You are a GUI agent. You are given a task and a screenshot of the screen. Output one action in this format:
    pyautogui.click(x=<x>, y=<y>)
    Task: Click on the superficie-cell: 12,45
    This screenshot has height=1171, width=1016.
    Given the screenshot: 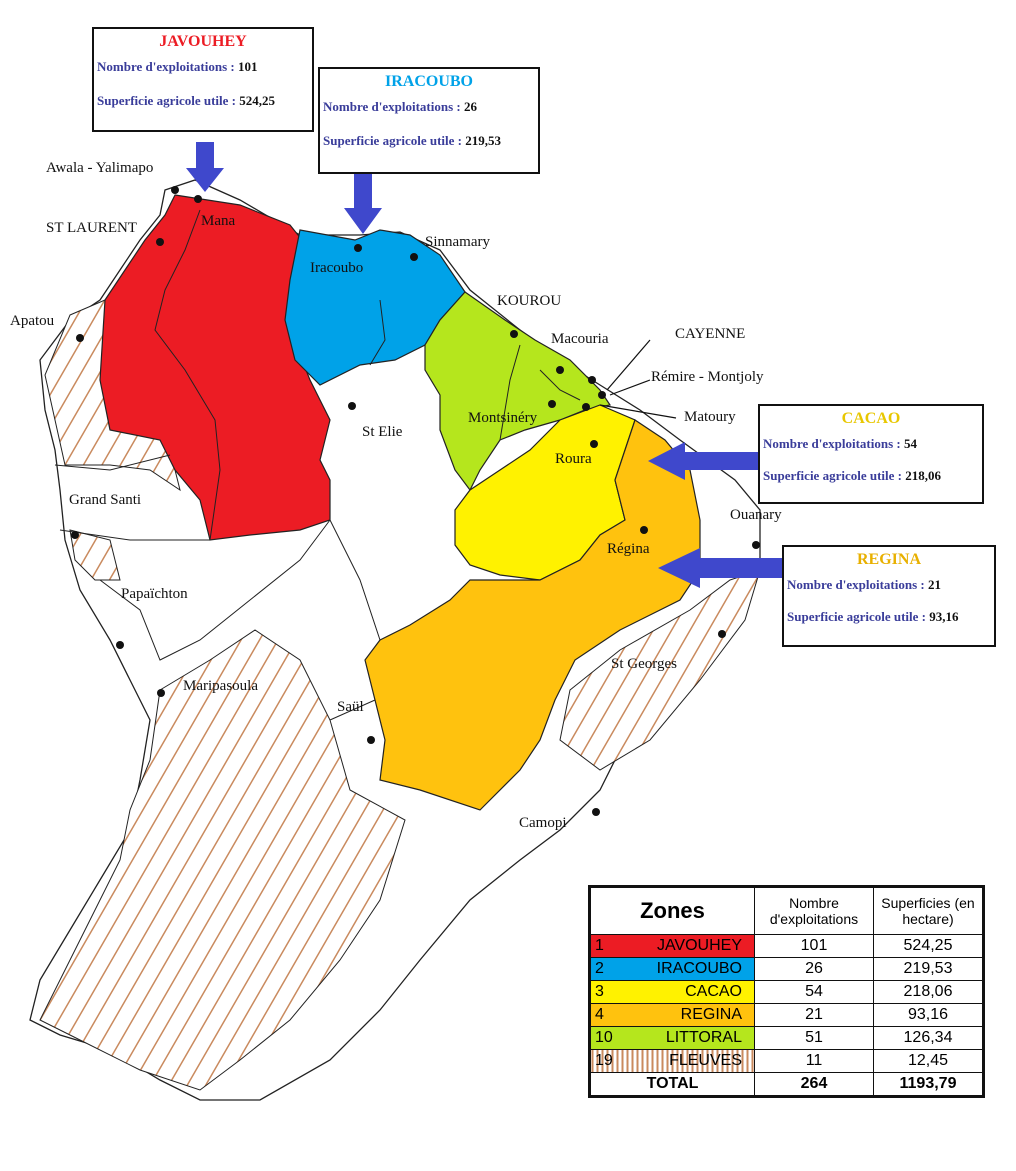 What is the action you would take?
    pyautogui.click(x=928, y=1061)
    